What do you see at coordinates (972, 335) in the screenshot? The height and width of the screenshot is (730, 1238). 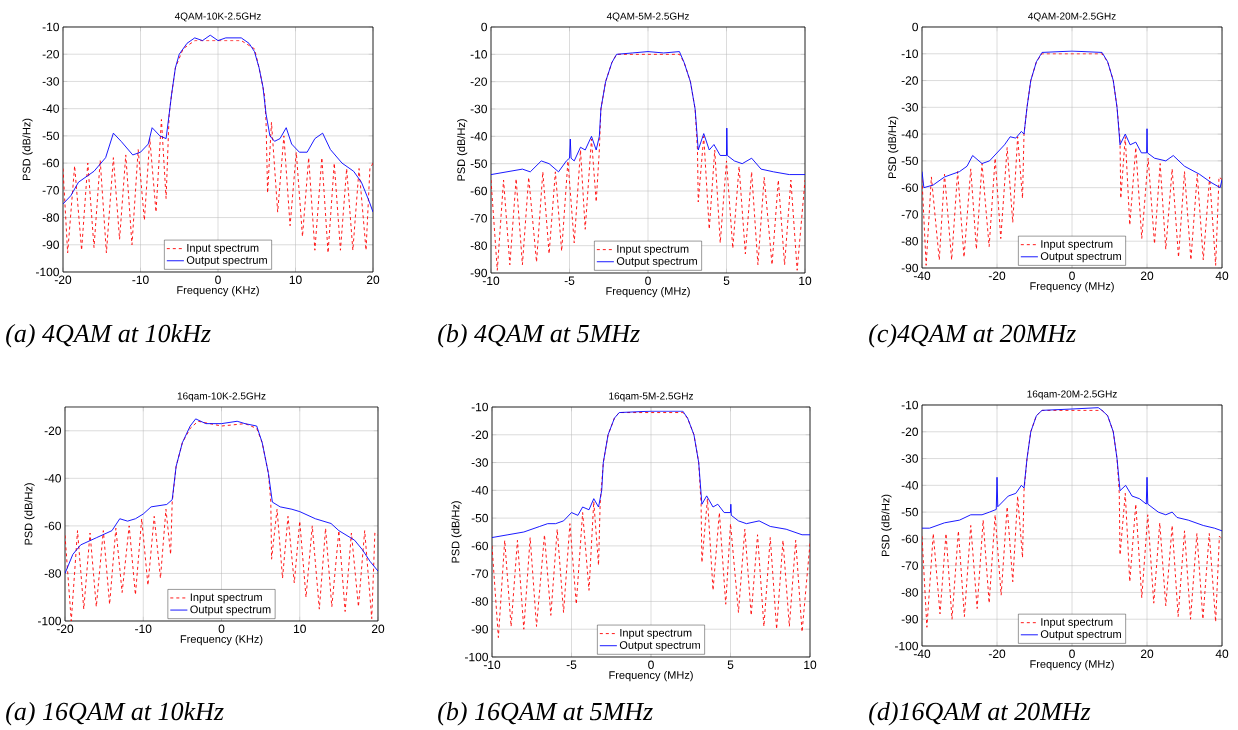 I see `text: (c)4QAM at 20MHz` at bounding box center [972, 335].